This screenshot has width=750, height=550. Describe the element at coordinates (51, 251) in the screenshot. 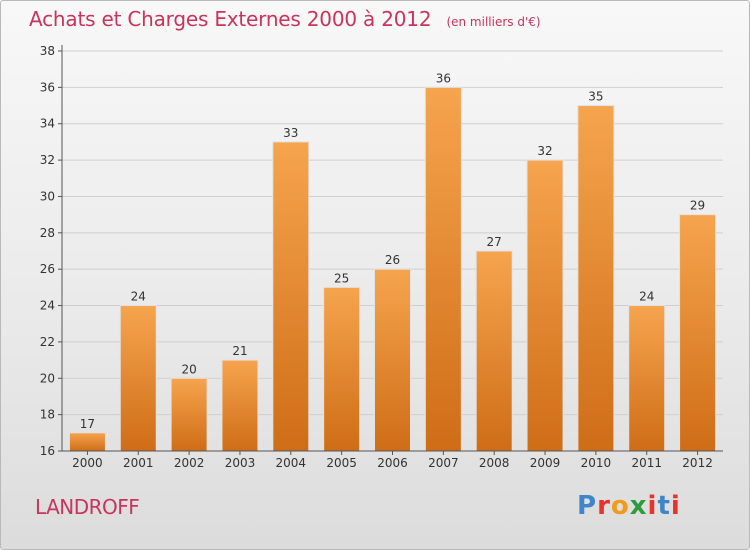

I see `y-axis: 16 18 20 22 24 26 28 30 32 34 36 38` at that location.